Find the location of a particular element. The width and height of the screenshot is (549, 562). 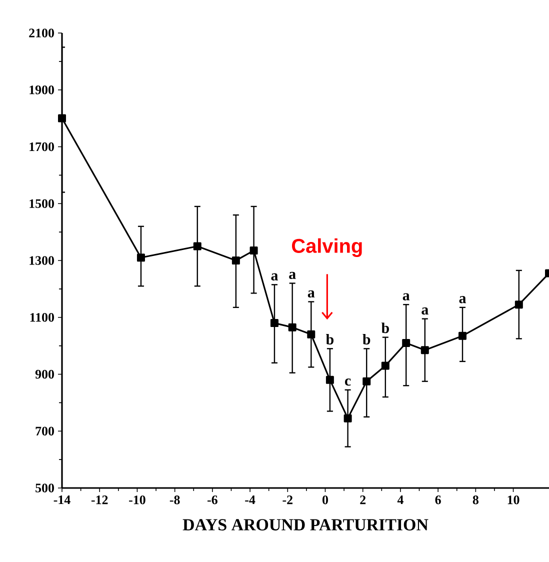

y-tick-label: 1900 is located at coordinates (42, 90).